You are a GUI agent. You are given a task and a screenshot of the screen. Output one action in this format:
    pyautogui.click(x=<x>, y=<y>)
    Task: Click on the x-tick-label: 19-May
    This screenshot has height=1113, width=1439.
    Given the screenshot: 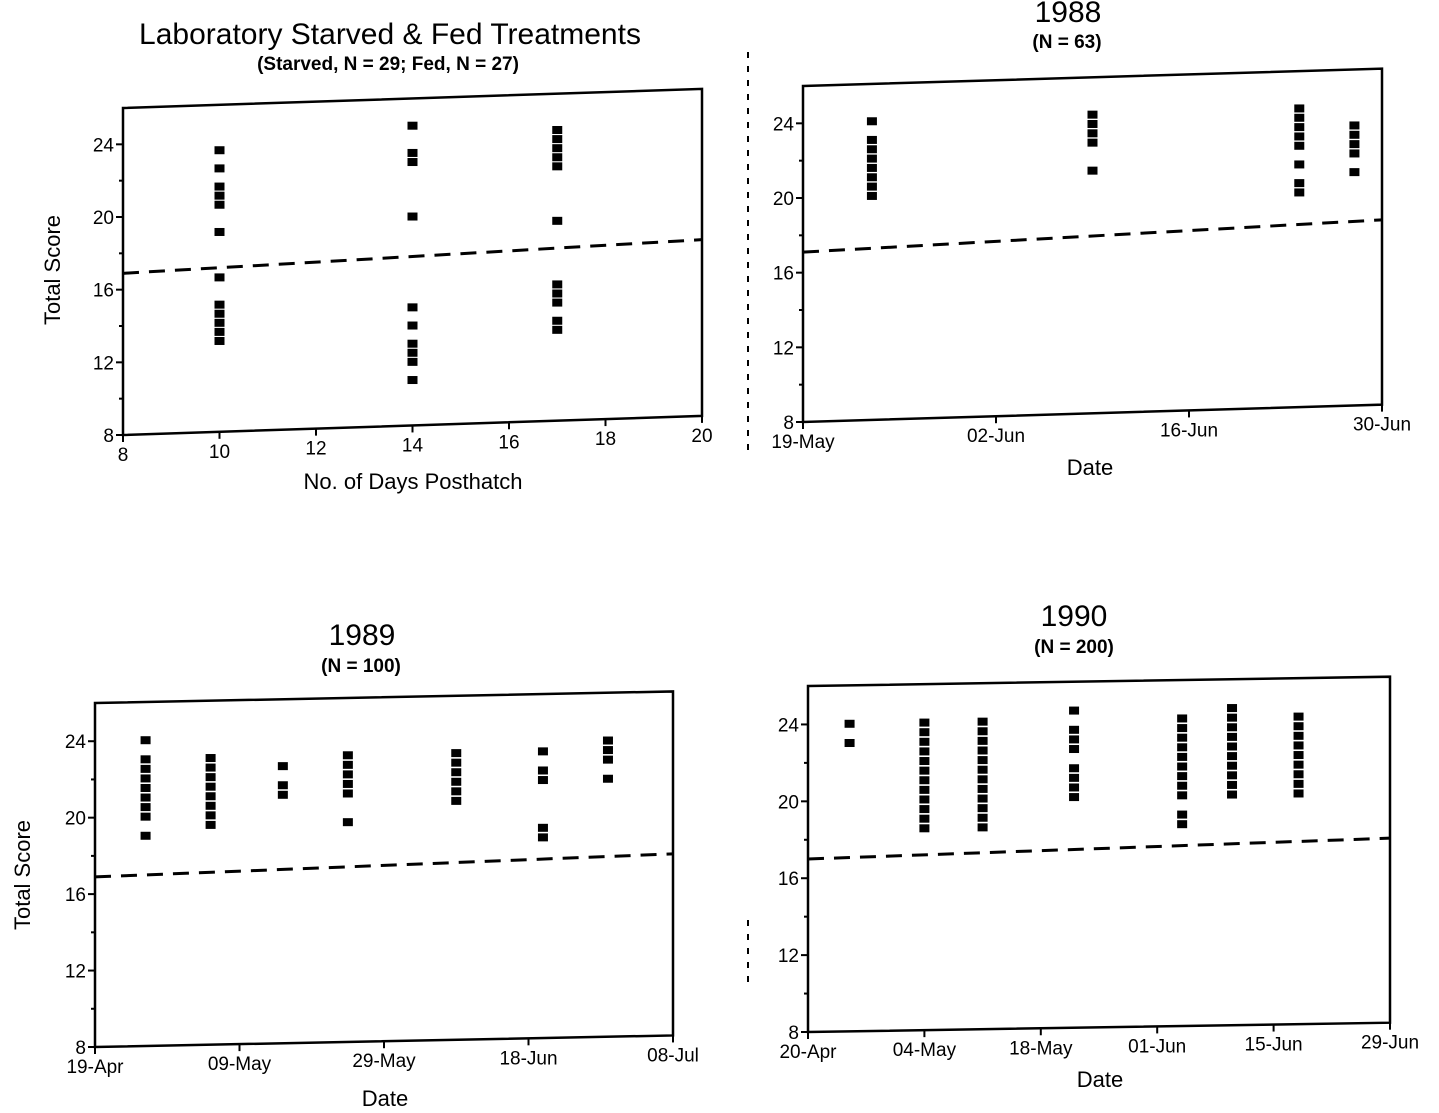 What is the action you would take?
    pyautogui.click(x=803, y=442)
    